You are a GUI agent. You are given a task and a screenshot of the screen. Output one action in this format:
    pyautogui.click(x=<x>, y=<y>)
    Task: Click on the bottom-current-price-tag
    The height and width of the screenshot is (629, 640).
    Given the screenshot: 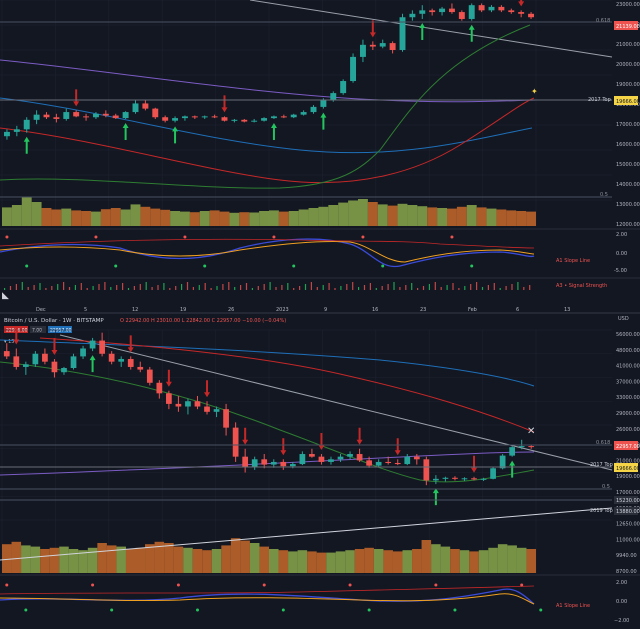 What is the action you would take?
    pyautogui.click(x=626, y=445)
    